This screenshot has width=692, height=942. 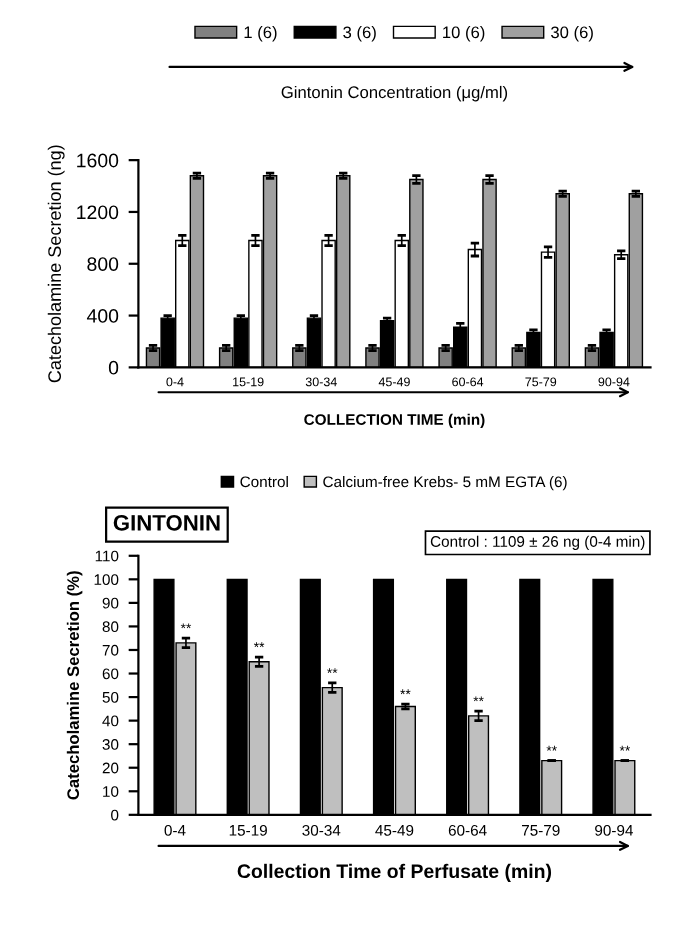 I want to click on legend-label: 3 (6), so click(x=359, y=33).